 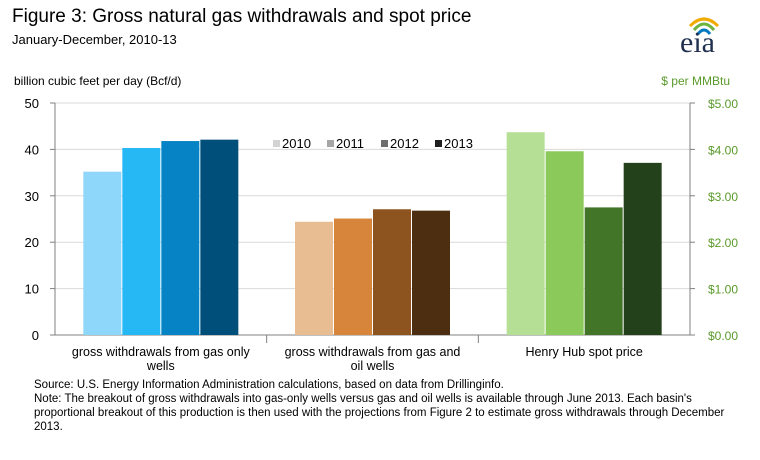 I want to click on legend-label-2012: 2012, so click(x=404, y=143).